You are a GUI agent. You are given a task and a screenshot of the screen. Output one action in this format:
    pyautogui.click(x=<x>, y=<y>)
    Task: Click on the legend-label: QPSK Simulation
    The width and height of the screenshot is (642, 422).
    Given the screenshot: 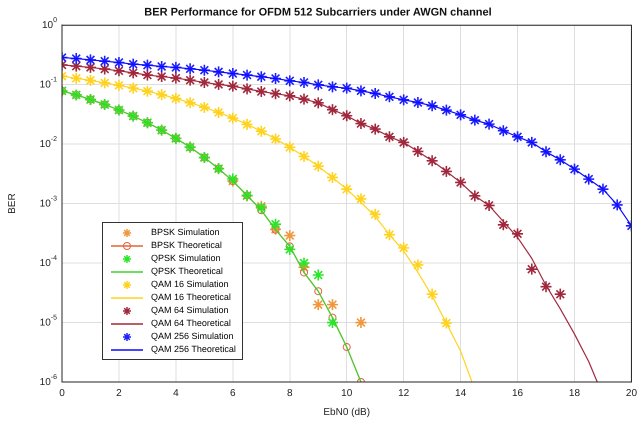 What is the action you would take?
    pyautogui.click(x=186, y=258)
    